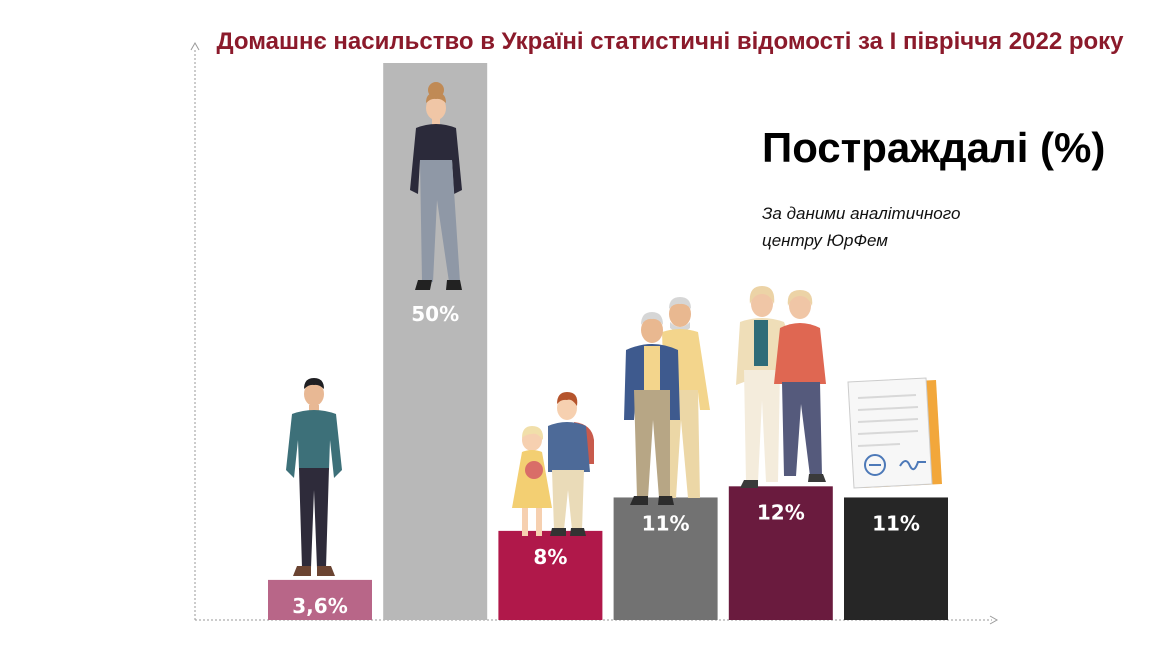 The image size is (1155, 655). What do you see at coordinates (781, 387) in the screenshot?
I see `elderly-women-icon` at bounding box center [781, 387].